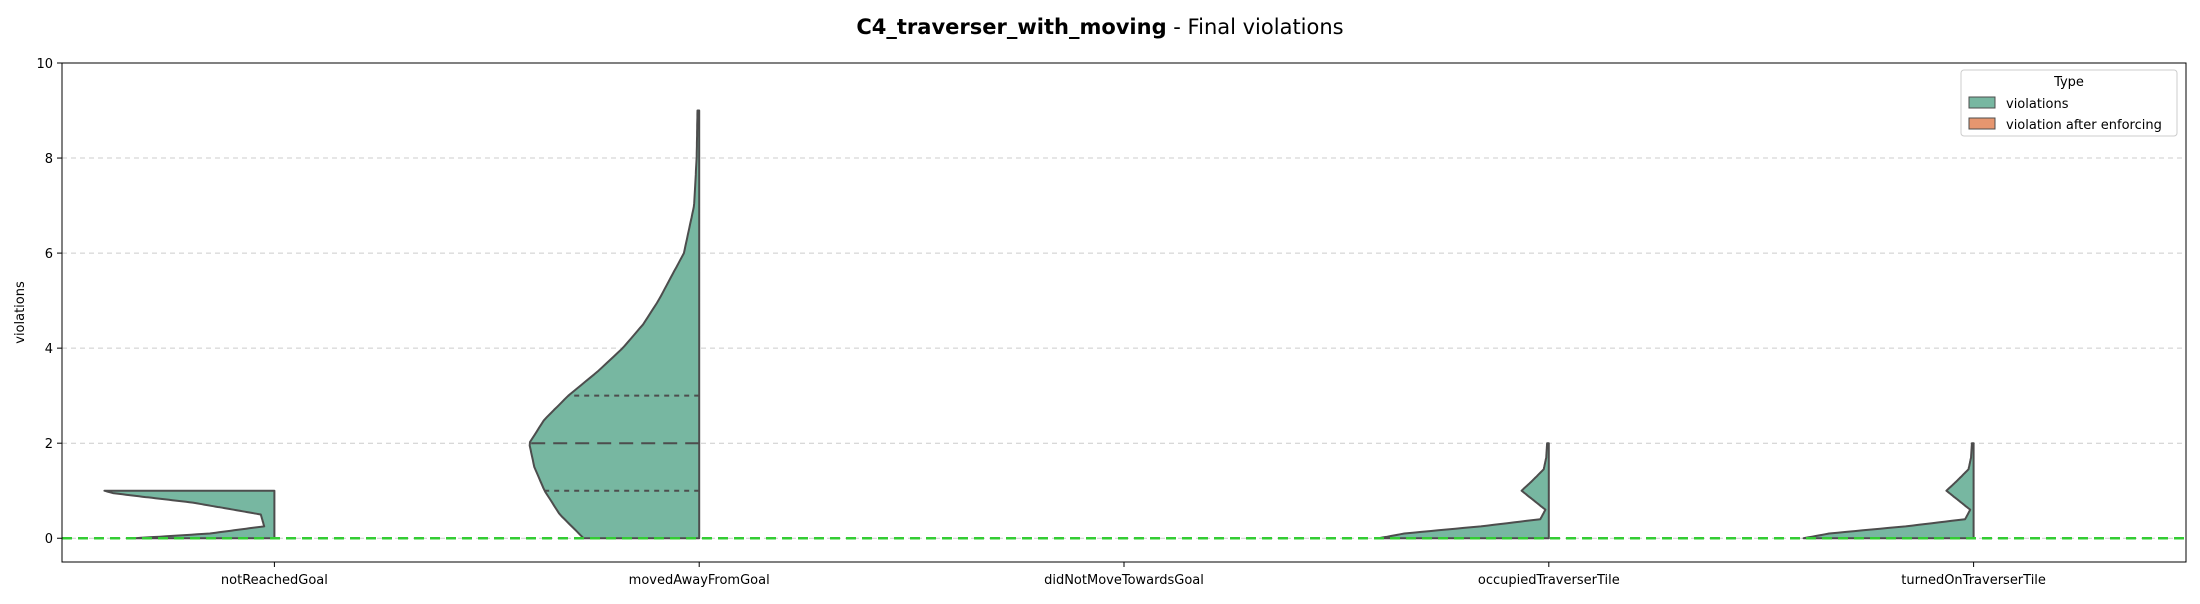 The width and height of the screenshot is (2200, 604). What do you see at coordinates (49, 444) in the screenshot?
I see `y-tick-label: 2` at bounding box center [49, 444].